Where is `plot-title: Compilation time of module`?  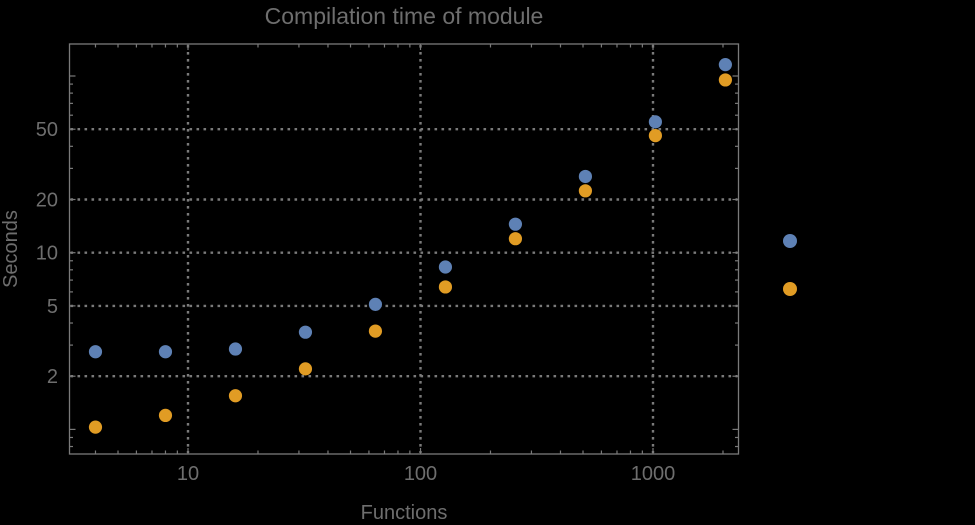 plot-title: Compilation time of module is located at coordinates (404, 16).